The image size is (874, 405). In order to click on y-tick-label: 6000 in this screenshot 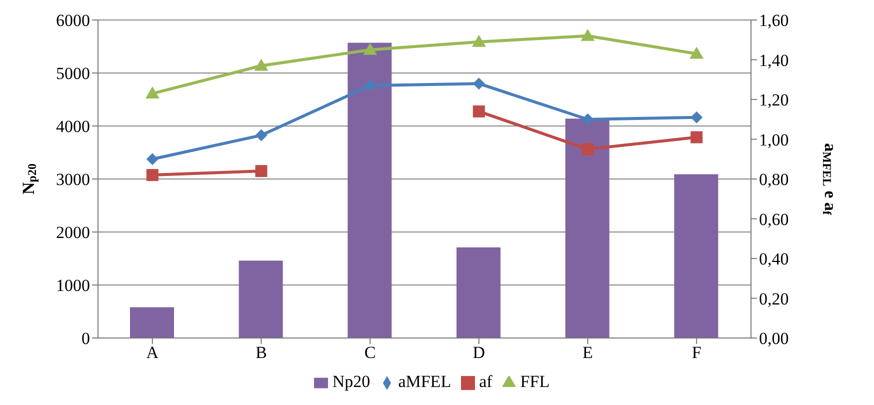, I will do `click(73, 20)`.